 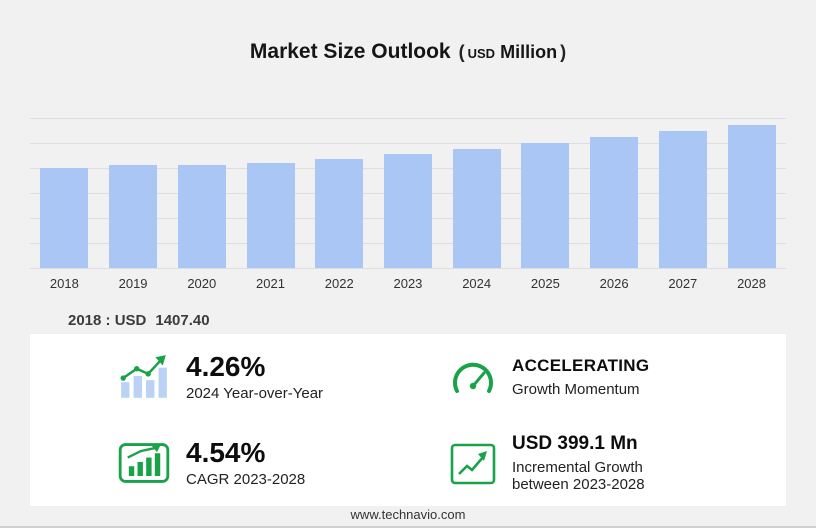 I want to click on stat-momentum-texts: ACCELERATING Growth Momentum, so click(x=580, y=376).